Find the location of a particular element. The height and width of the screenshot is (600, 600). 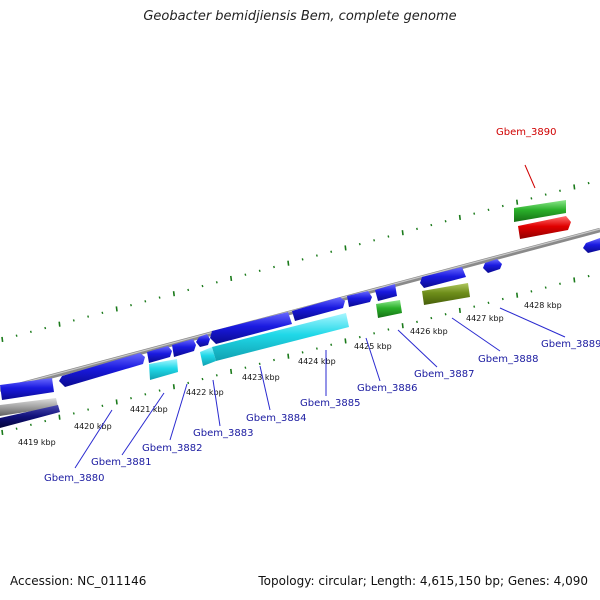

tick-label: 4420 kbp is located at coordinates (93, 426).